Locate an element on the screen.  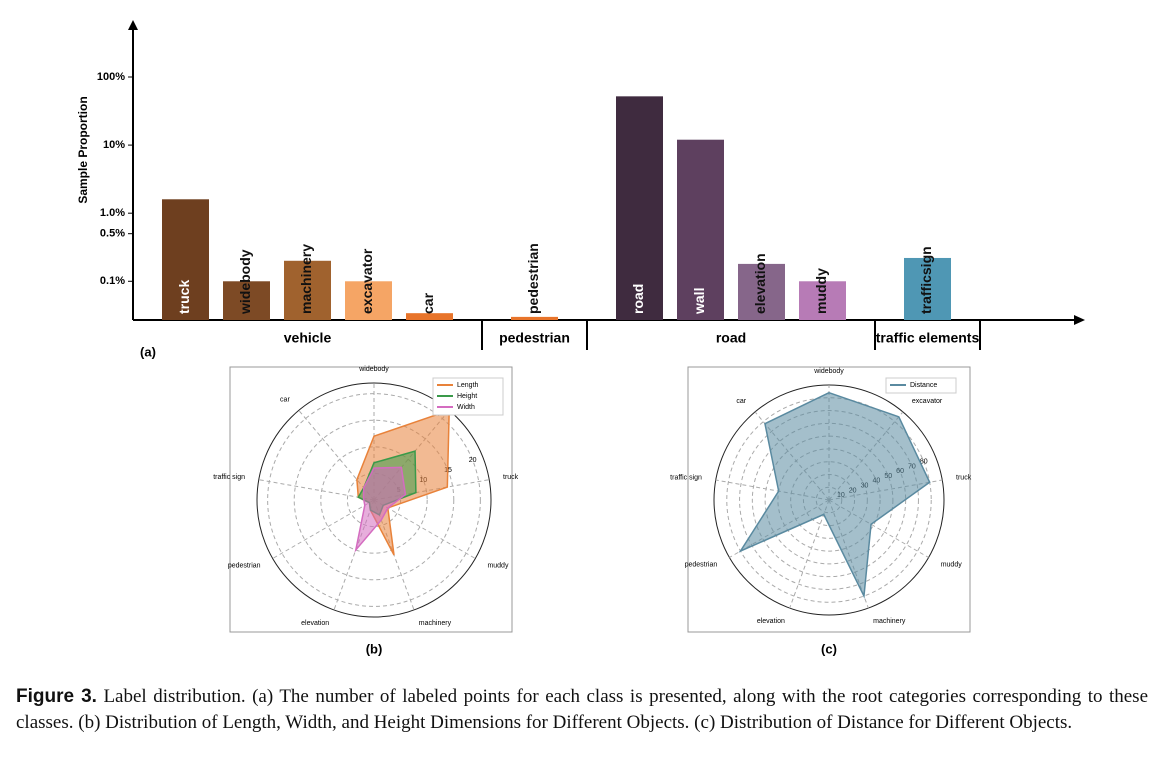
bar-label: road is located at coordinates (638, 299).